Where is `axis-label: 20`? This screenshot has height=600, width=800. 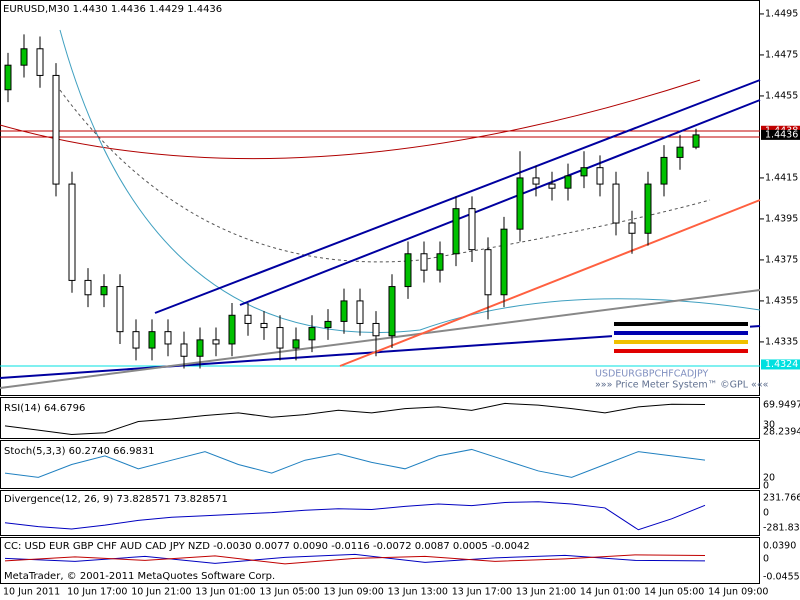 axis-label: 20 is located at coordinates (769, 478).